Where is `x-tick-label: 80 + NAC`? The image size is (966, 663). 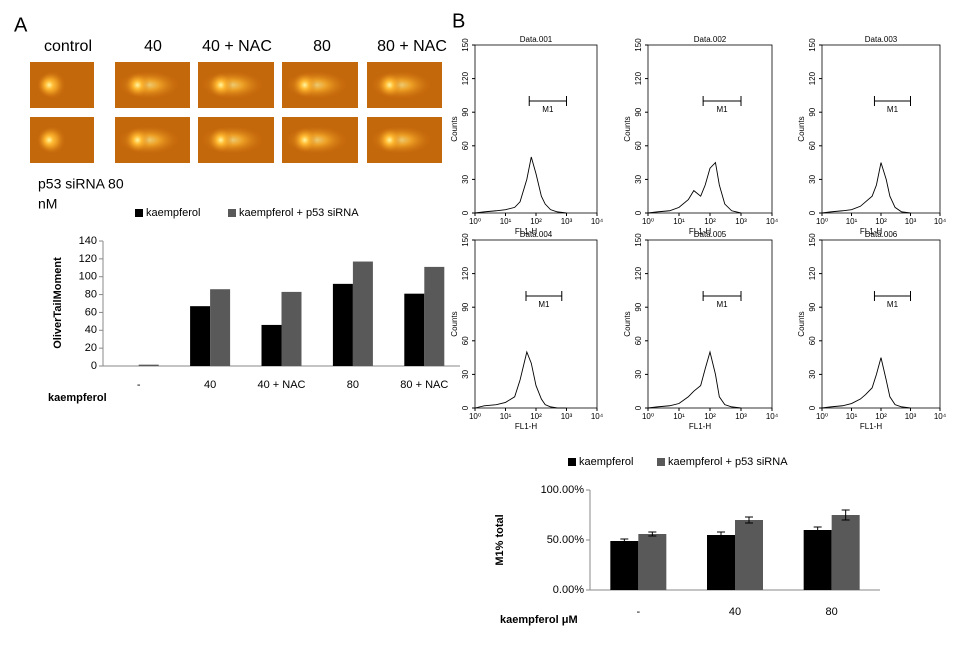
x-tick-label: 80 + NAC is located at coordinates (424, 385).